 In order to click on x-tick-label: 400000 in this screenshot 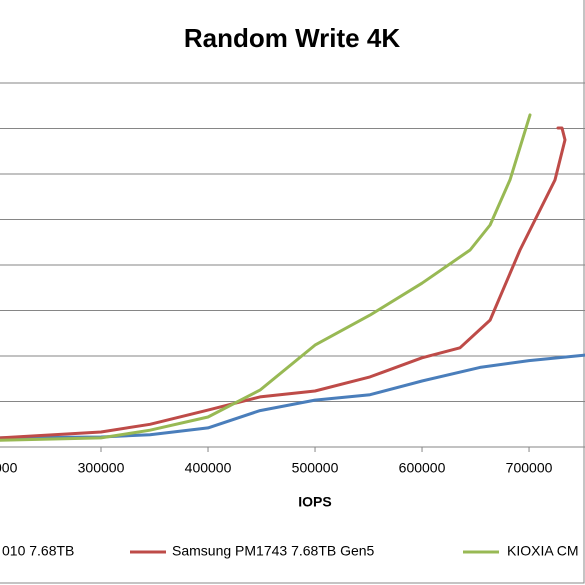, I will do `click(208, 468)`.